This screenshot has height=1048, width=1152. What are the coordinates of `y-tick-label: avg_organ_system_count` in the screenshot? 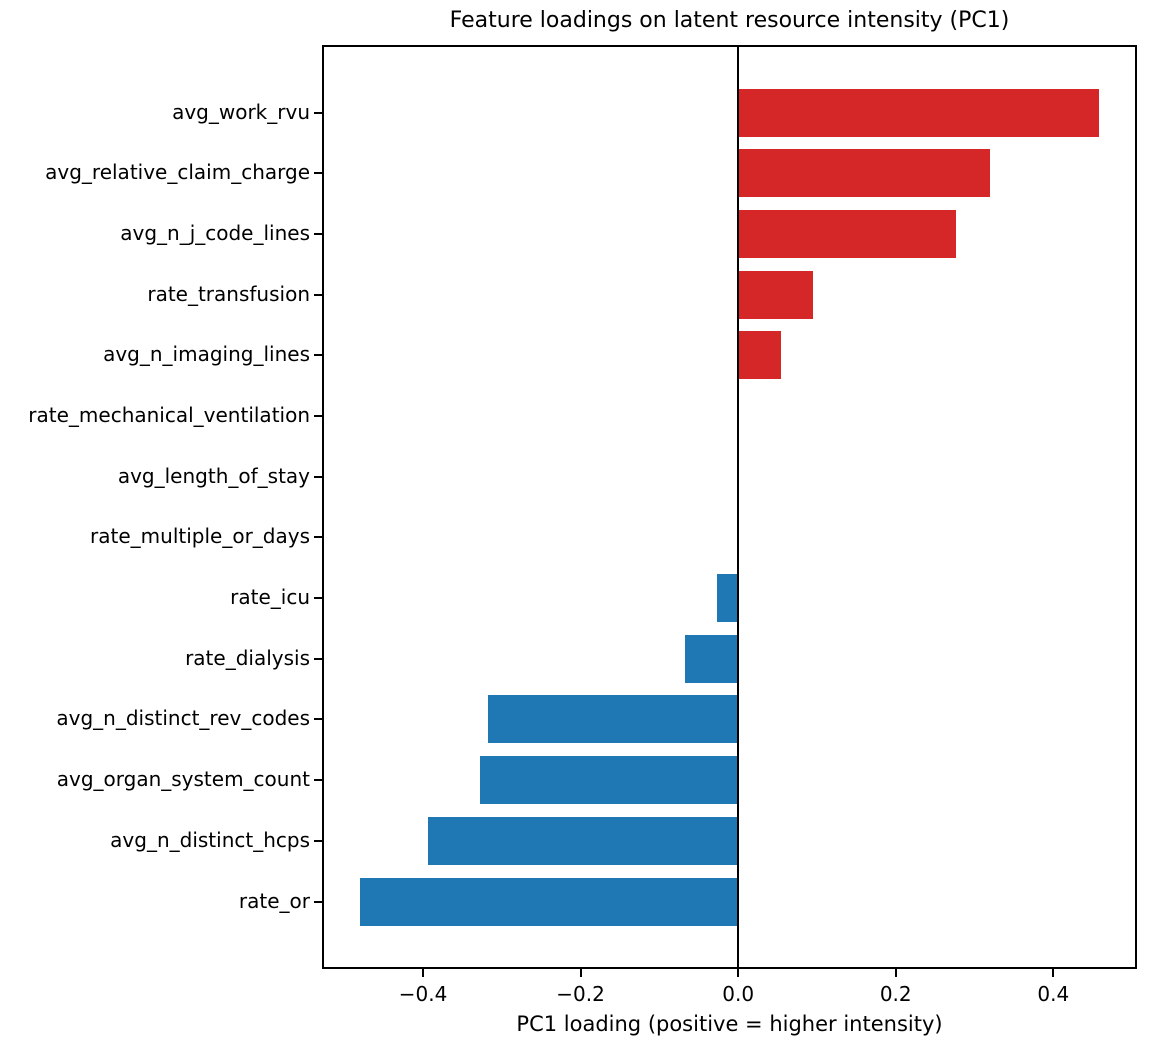 It's located at (183, 779).